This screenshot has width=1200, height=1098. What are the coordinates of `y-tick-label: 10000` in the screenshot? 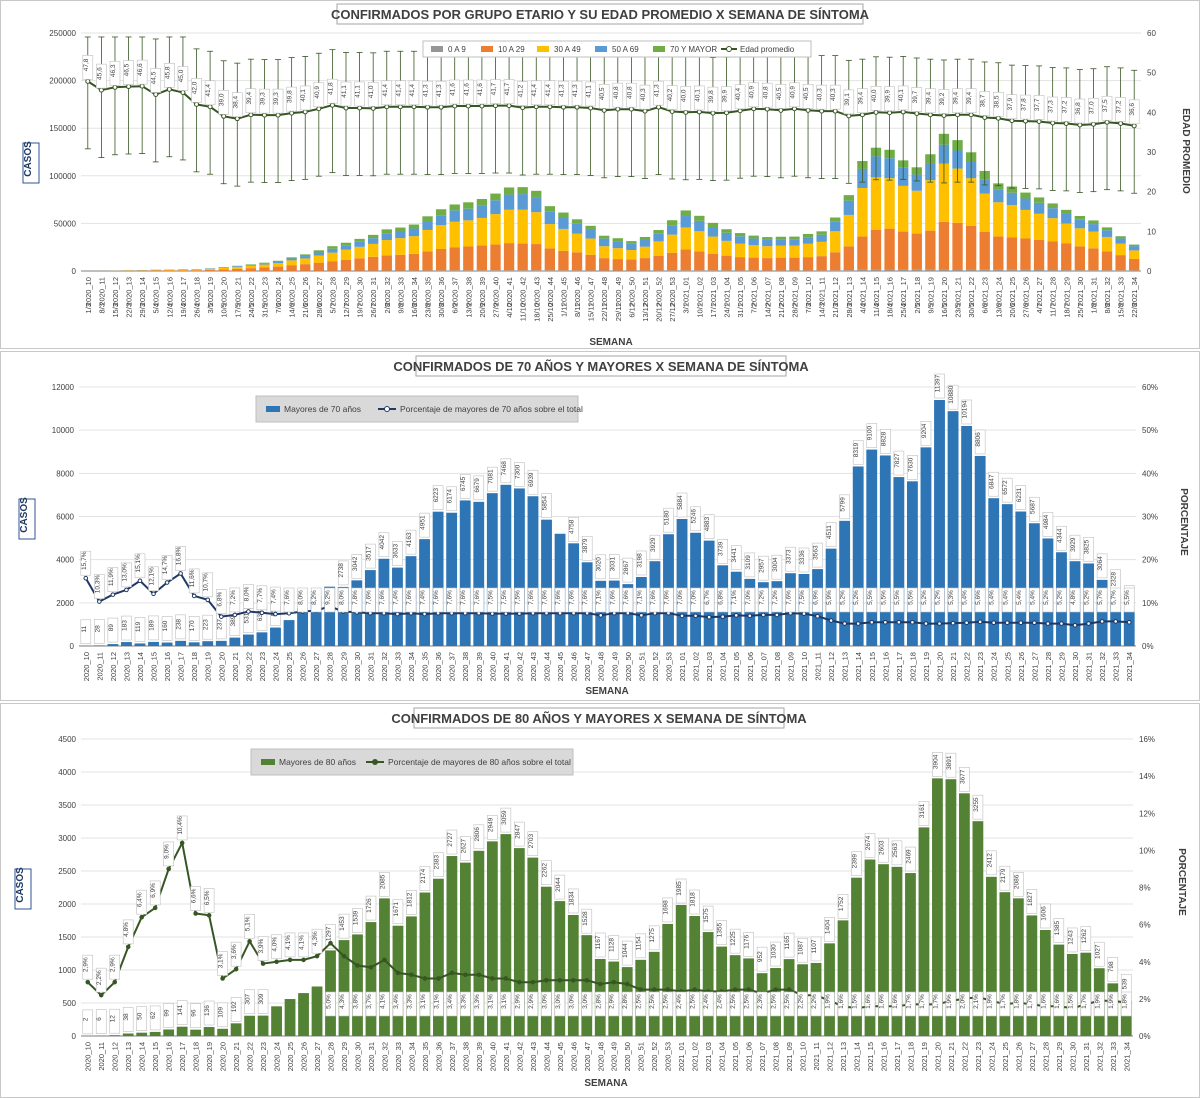 It's located at (63, 430).